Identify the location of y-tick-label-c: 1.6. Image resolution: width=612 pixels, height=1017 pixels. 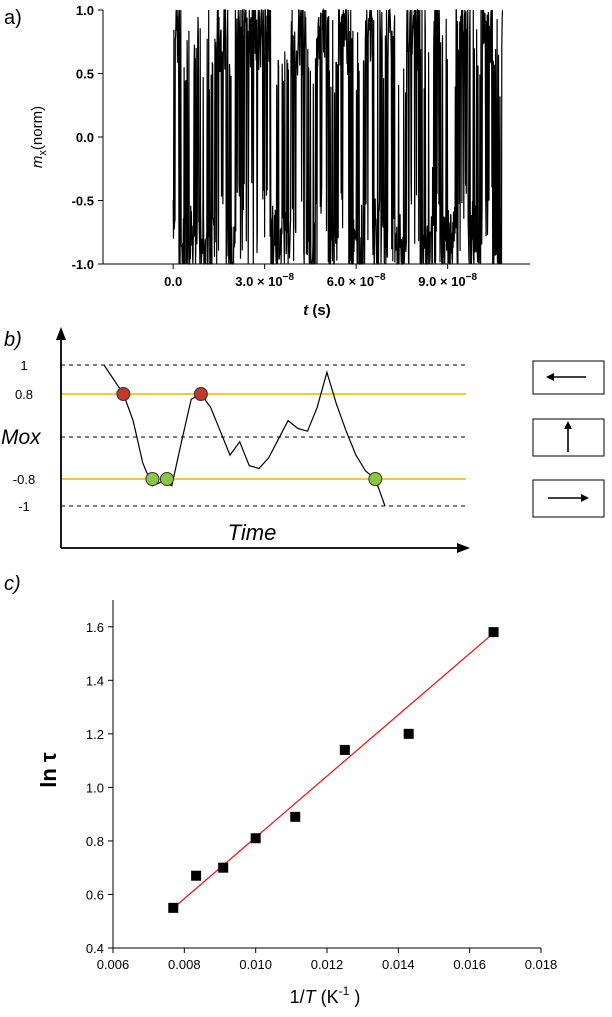
(95, 627).